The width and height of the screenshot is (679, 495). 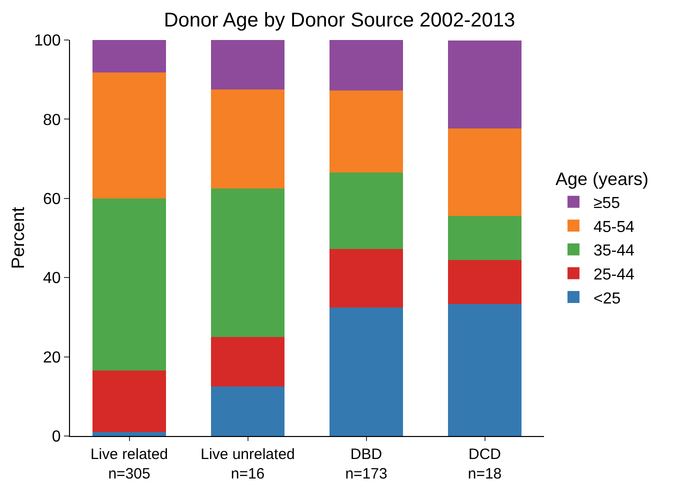 What do you see at coordinates (614, 227) in the screenshot?
I see `legend-label: 45-54` at bounding box center [614, 227].